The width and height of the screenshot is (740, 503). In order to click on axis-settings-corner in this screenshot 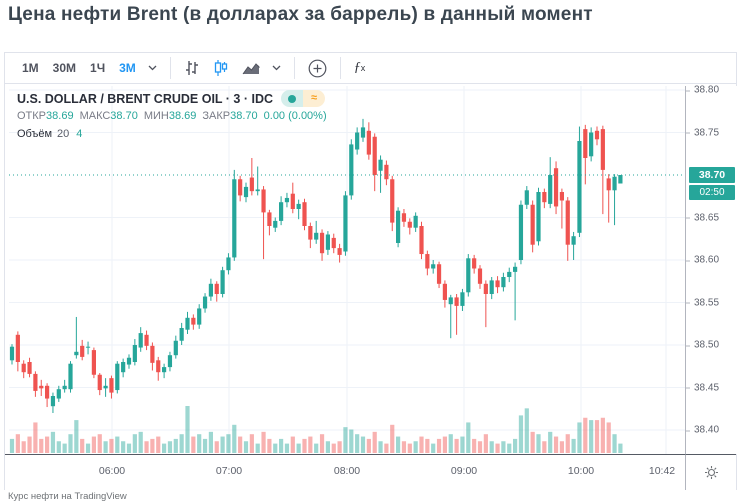, I will do `click(710, 472)`.